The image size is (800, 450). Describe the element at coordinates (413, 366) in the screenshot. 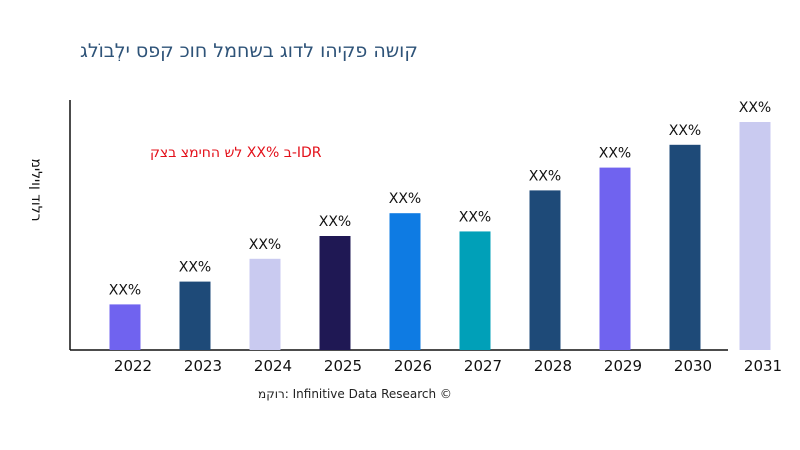

I see `x-tick-2026: 2026` at that location.